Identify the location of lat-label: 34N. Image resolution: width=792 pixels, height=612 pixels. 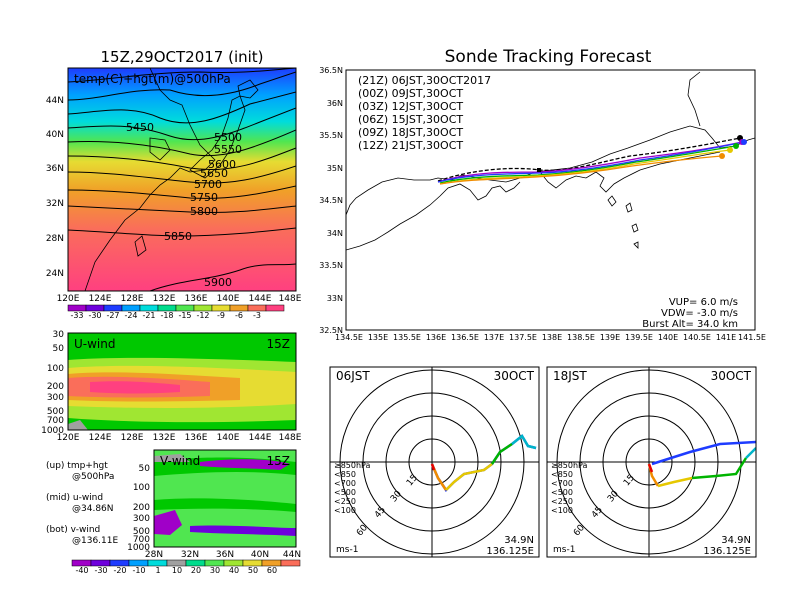
(335, 233).